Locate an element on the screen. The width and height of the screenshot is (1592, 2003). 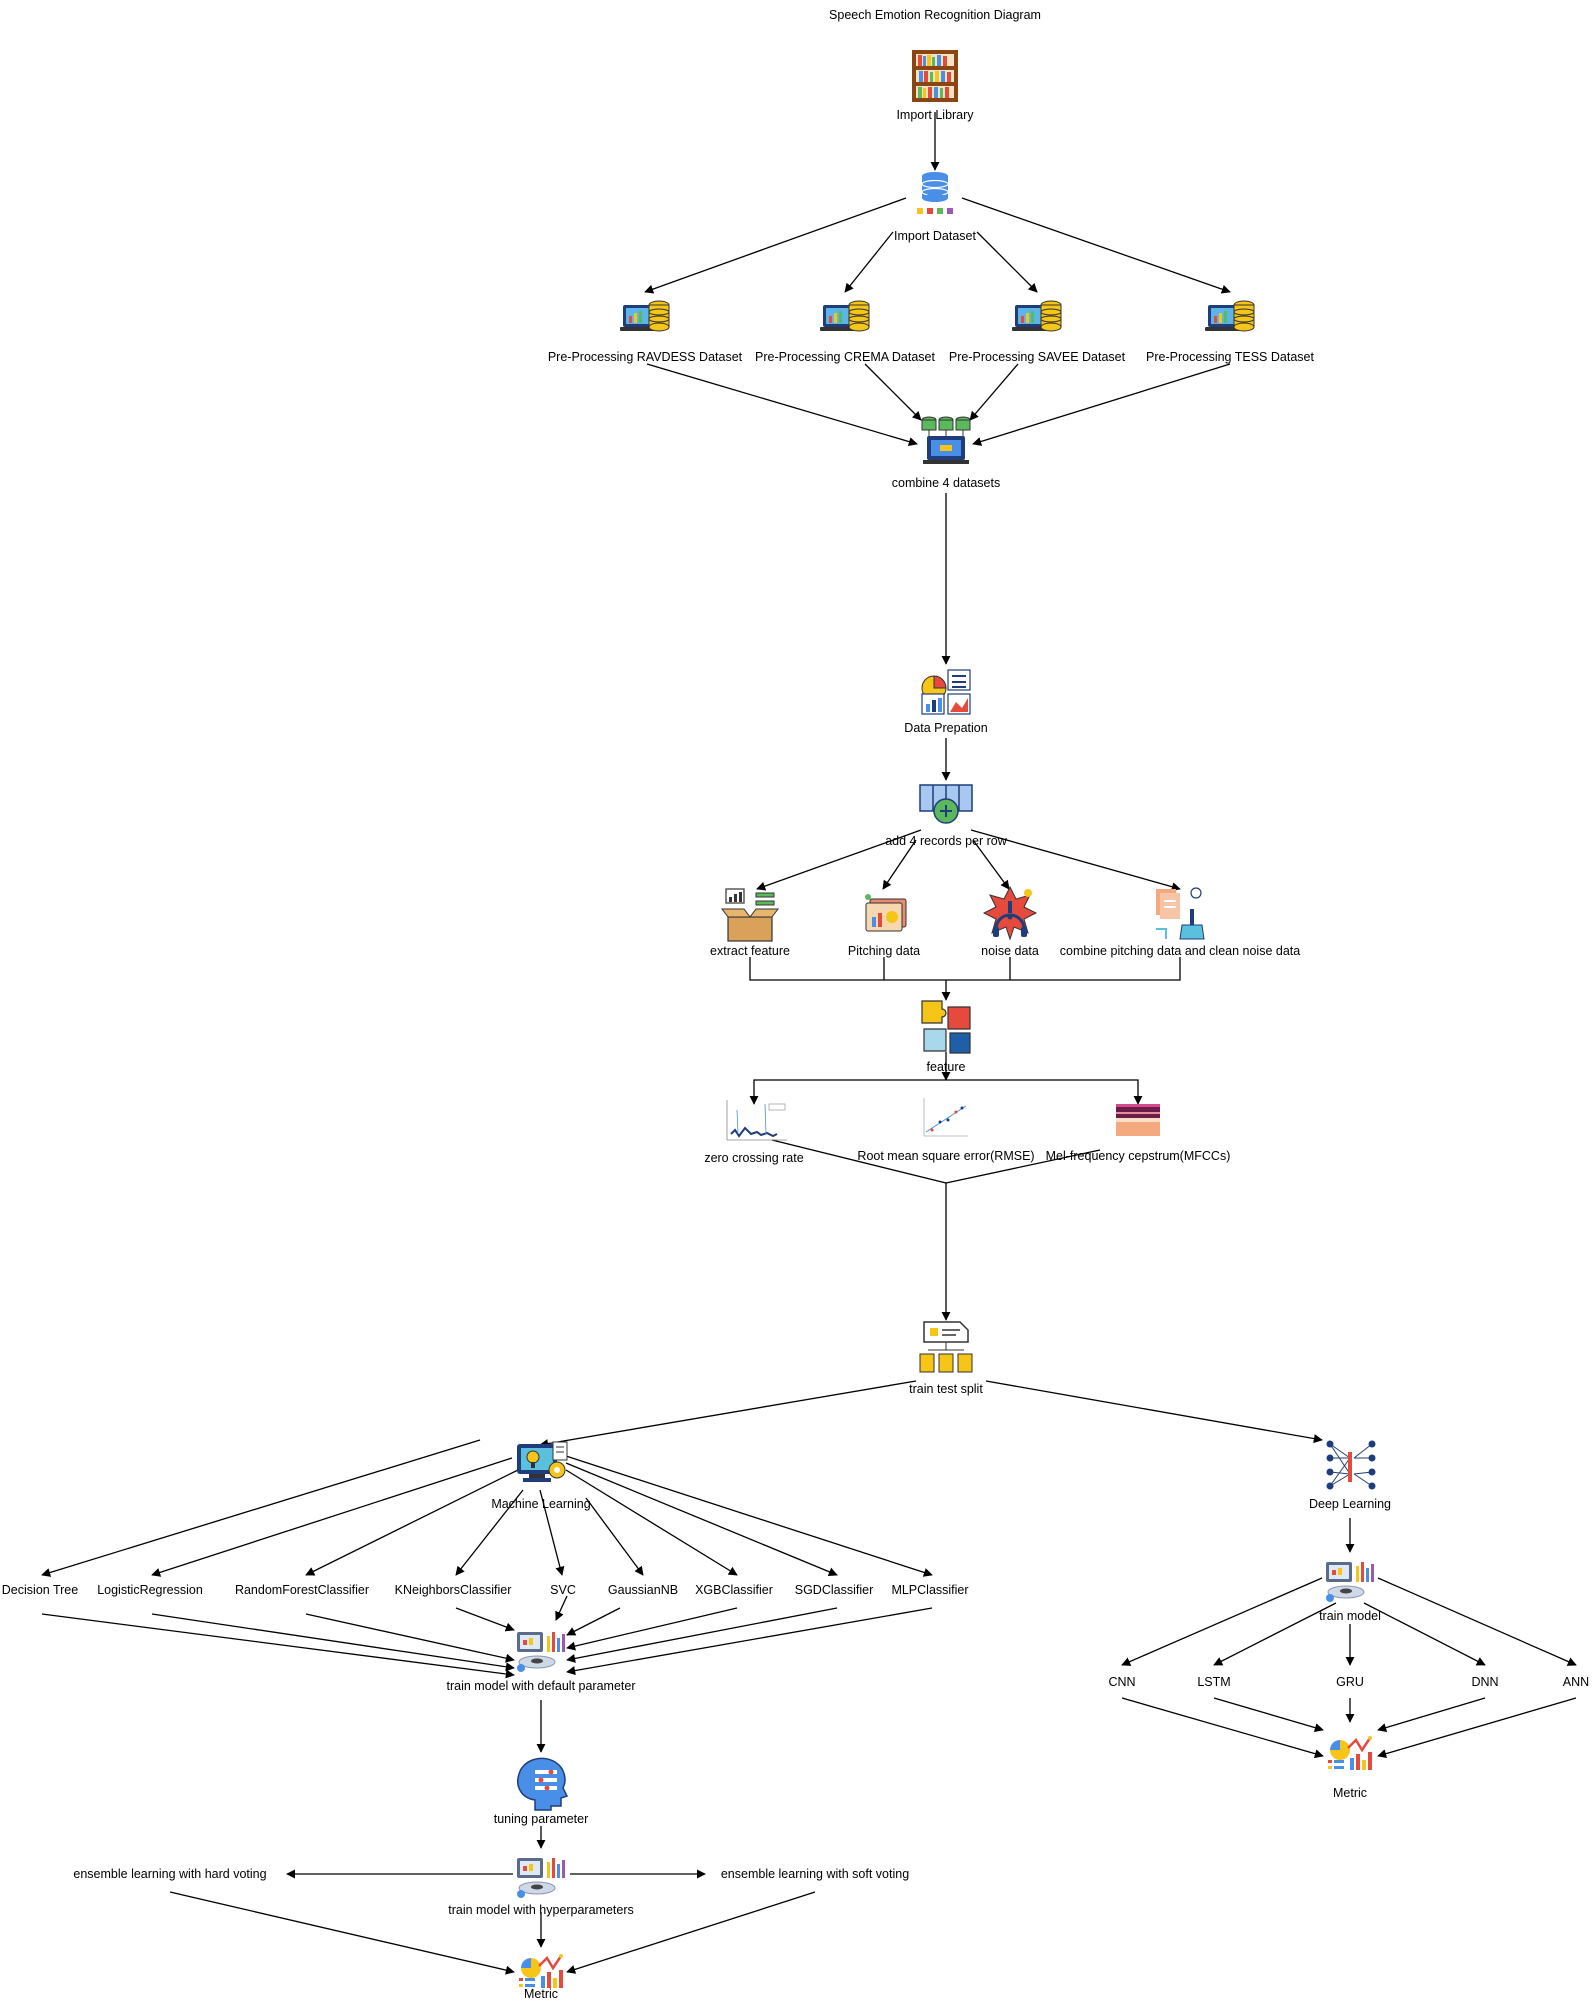
node-pp-crema: Pre-Processing CREMA Dataset is located at coordinates (845, 332).